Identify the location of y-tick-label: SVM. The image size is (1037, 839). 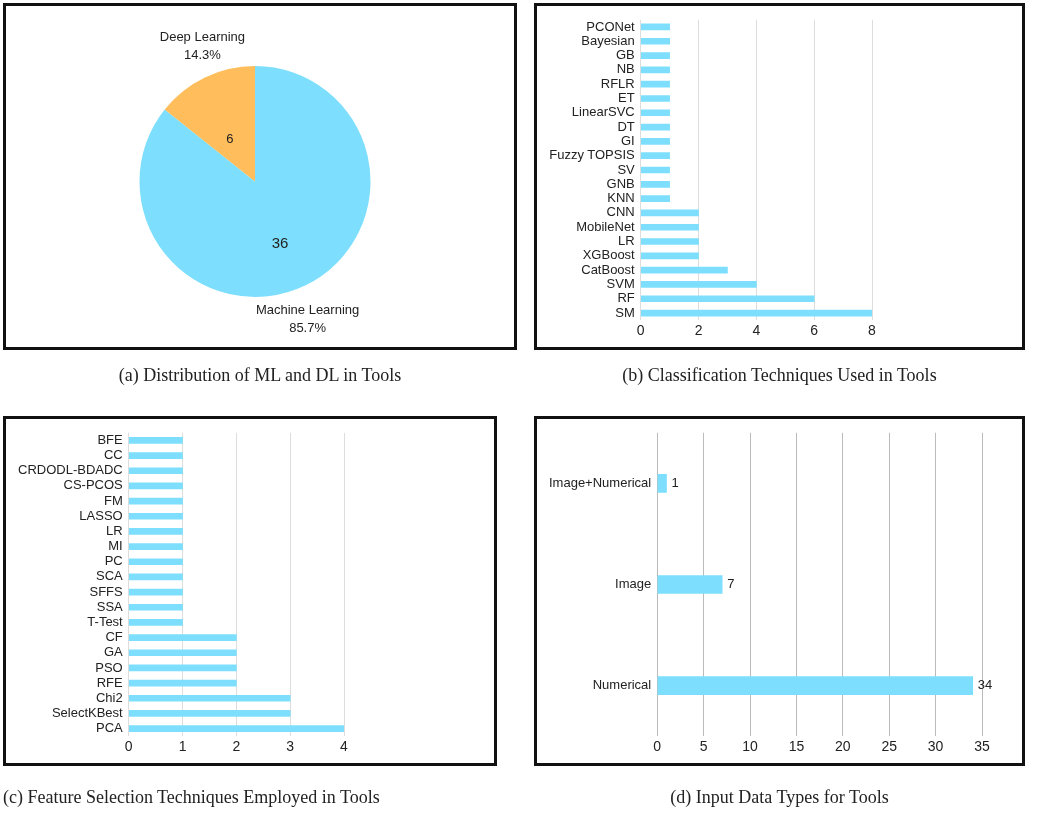
(620, 284).